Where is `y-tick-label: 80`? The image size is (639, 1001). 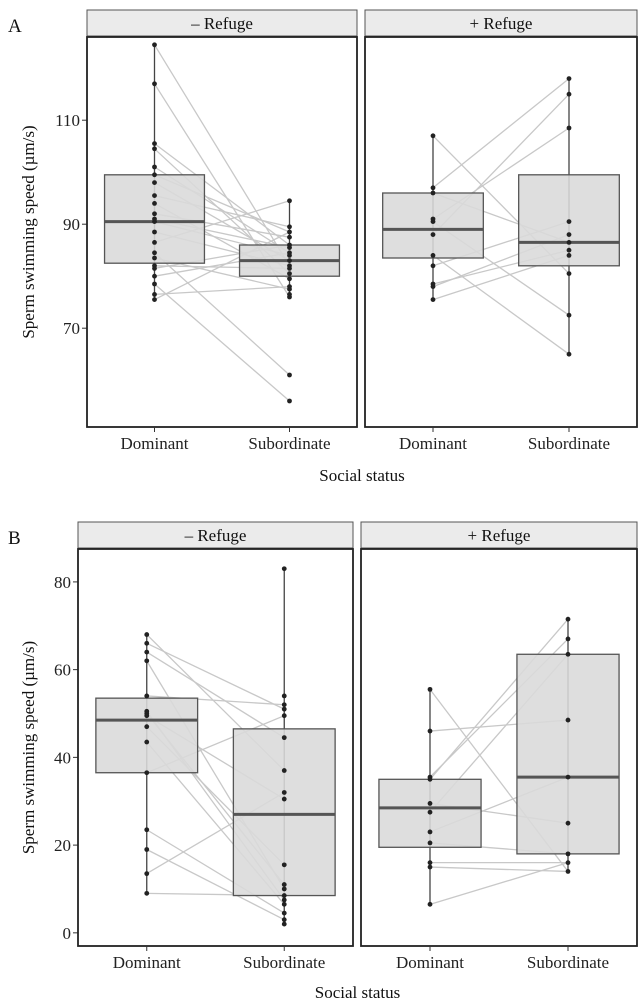 y-tick-label: 80 is located at coordinates (62, 582).